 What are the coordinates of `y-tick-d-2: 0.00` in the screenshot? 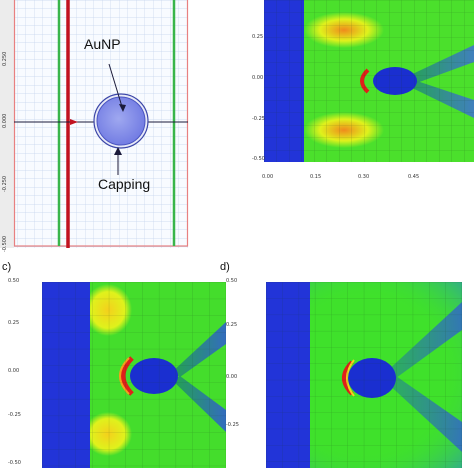 It's located at (232, 377).